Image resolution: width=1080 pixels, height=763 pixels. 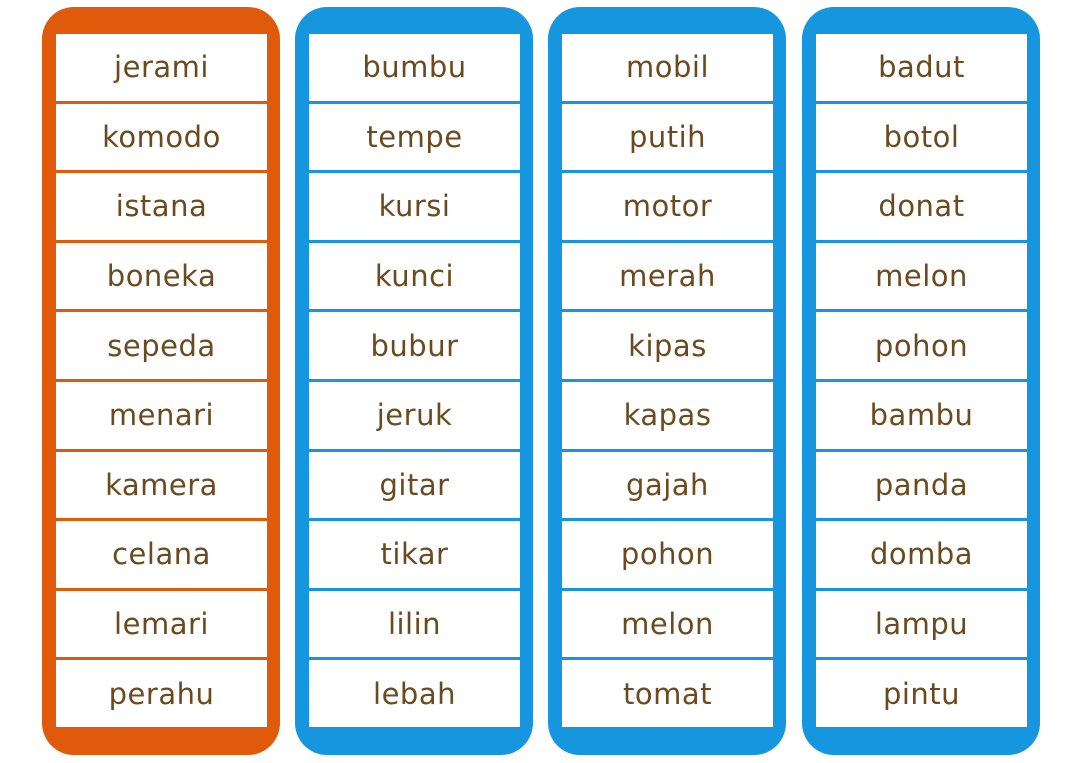 What do you see at coordinates (414, 205) in the screenshot?
I see `word-cell: kursi` at bounding box center [414, 205].